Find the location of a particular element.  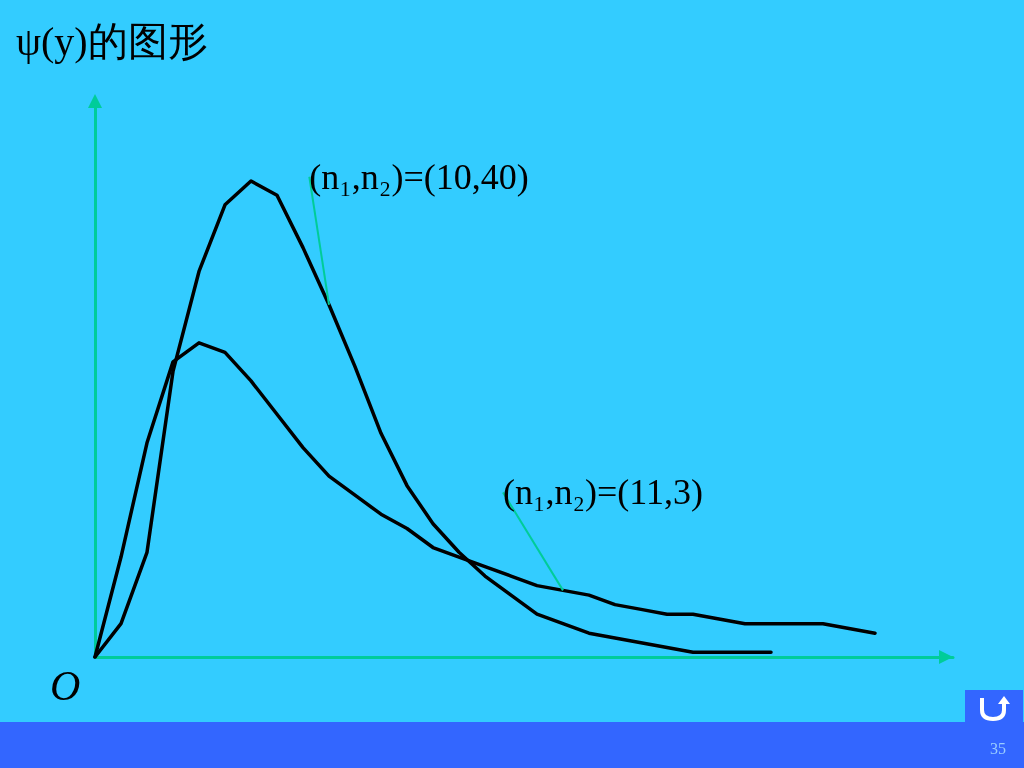

chart-title: ψ(y)的图形 is located at coordinates (112, 42).